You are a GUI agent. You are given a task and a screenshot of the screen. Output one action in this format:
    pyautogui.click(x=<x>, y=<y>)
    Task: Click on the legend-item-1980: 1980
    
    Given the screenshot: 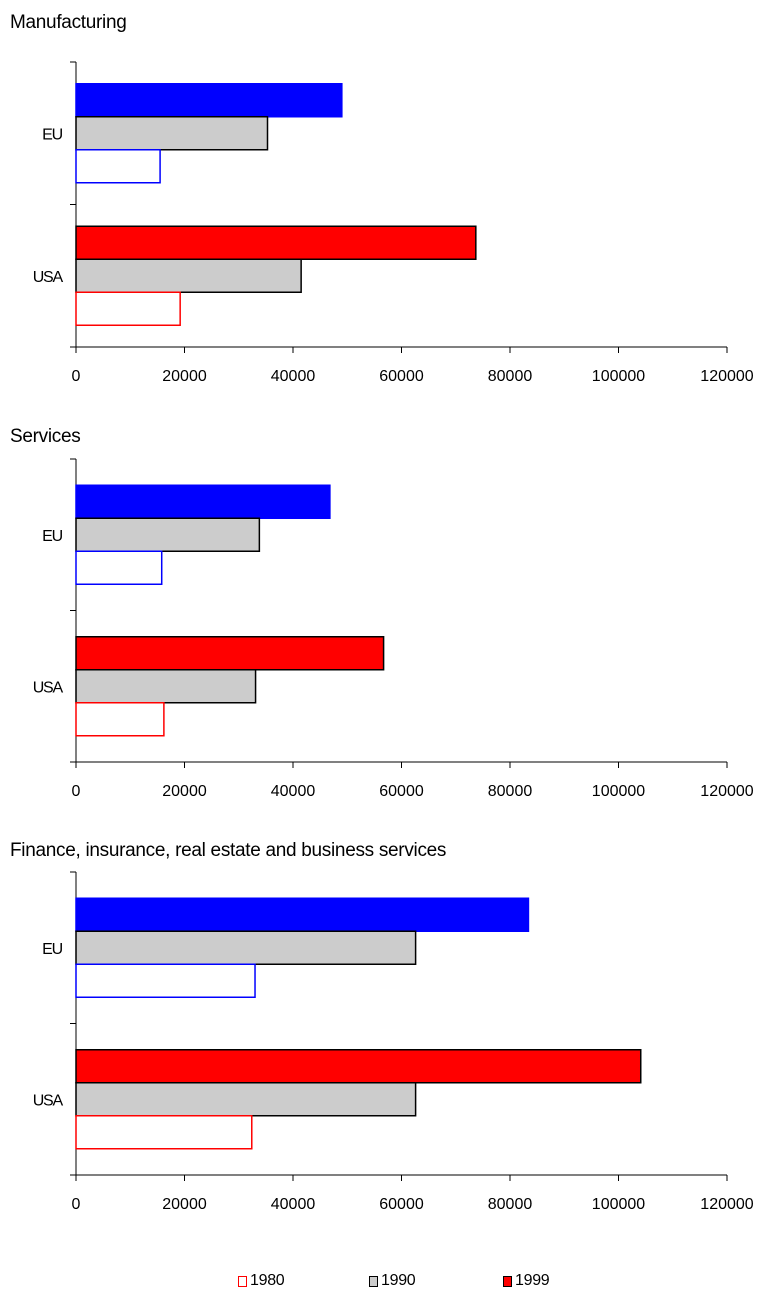 What is the action you would take?
    pyautogui.click(x=261, y=1281)
    